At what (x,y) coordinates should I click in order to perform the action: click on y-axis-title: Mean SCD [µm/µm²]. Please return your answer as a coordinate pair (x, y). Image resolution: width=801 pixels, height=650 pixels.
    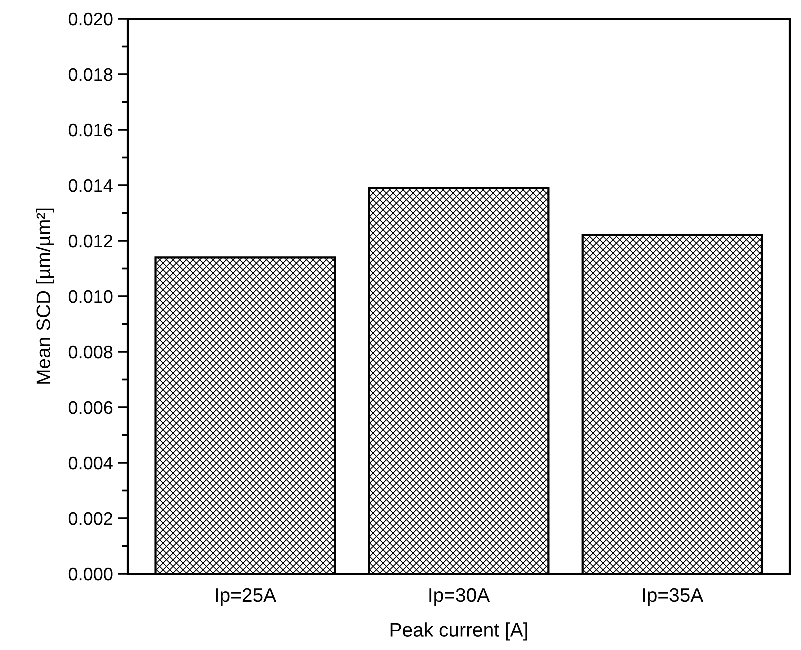
    Looking at the image, I should click on (45, 296).